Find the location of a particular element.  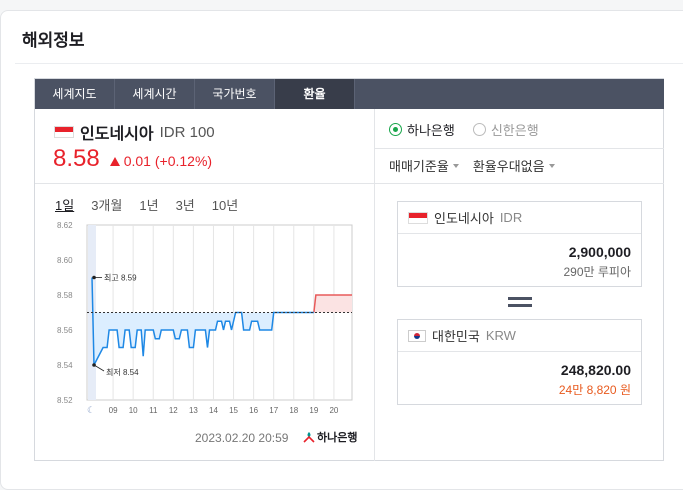

tab-world-map: 세계지도 is located at coordinates (75, 94).